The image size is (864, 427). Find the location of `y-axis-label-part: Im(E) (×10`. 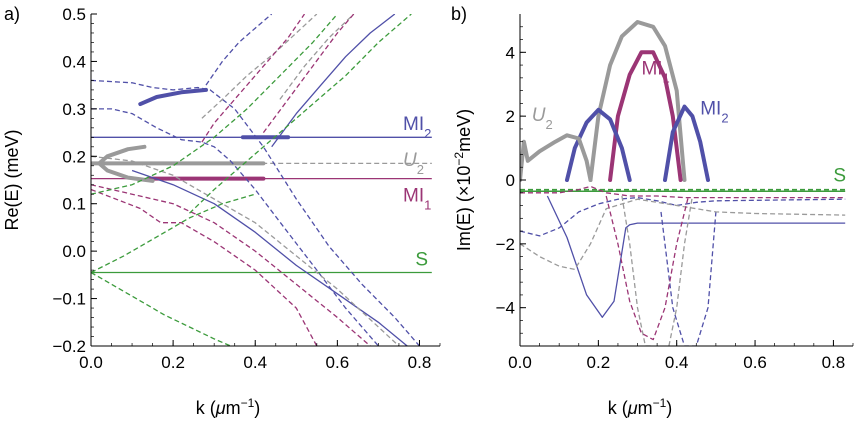

y-axis-label-part: Im(E) (×10 is located at coordinates (464, 209).